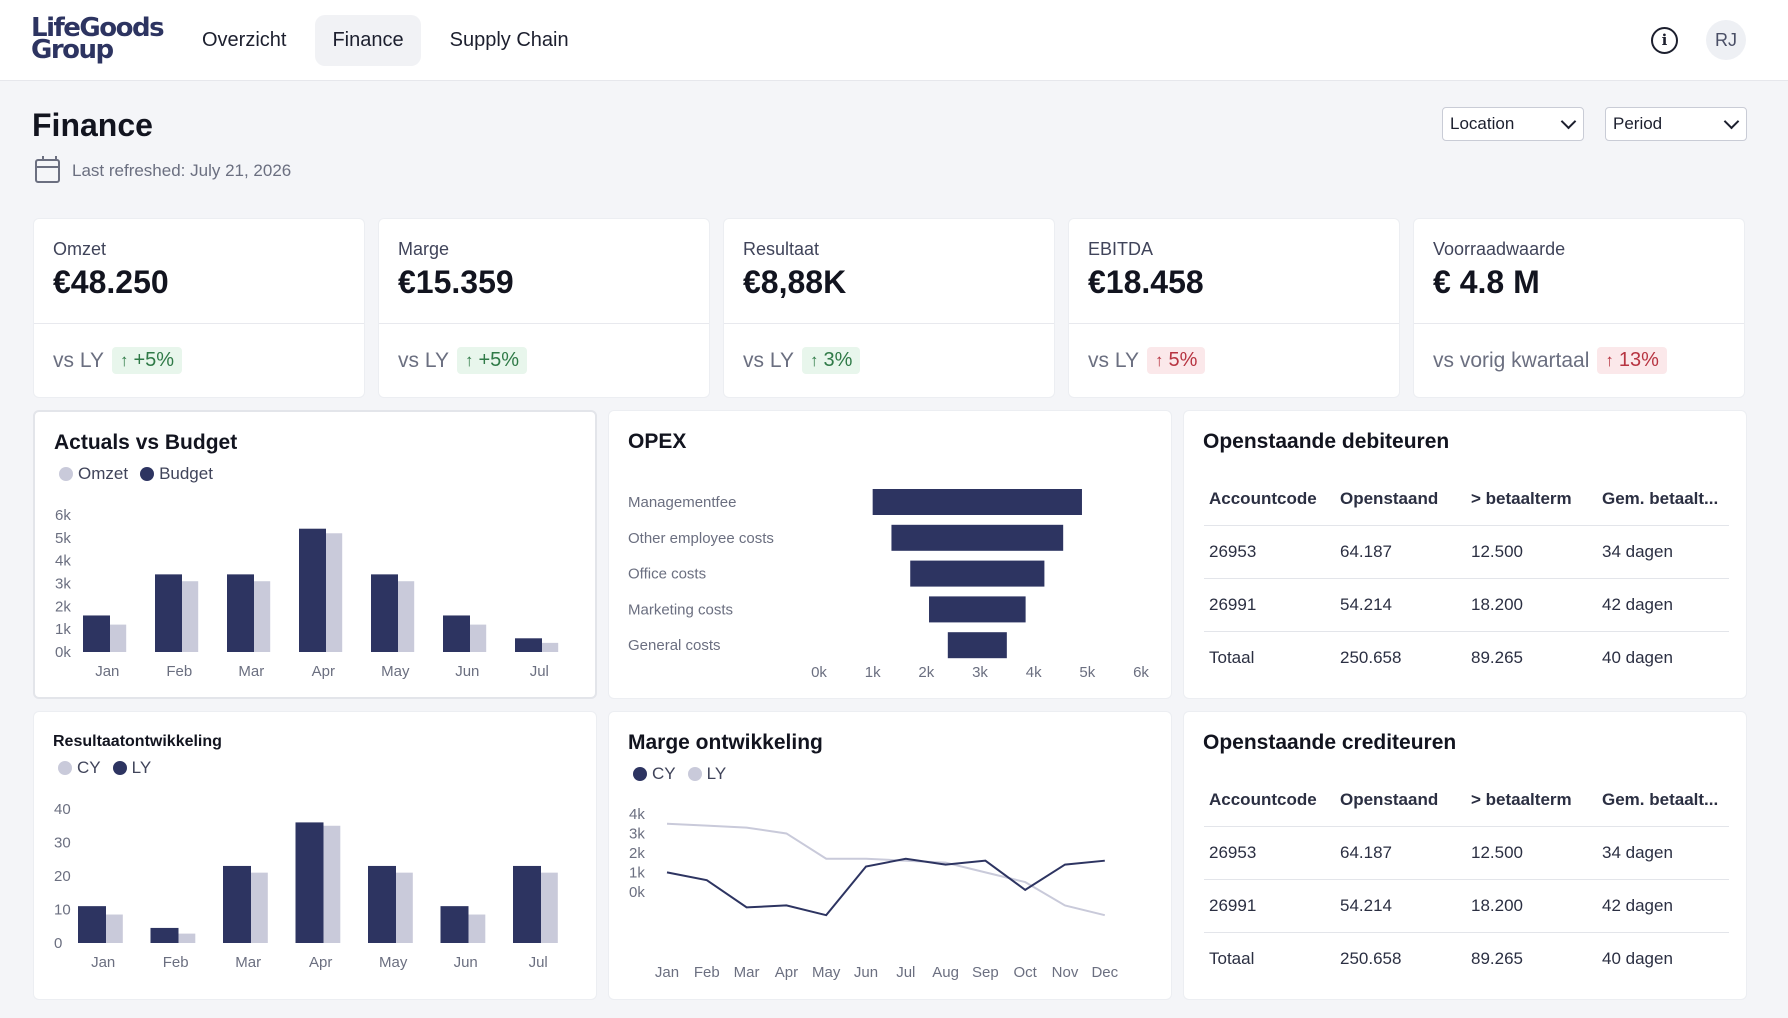  Describe the element at coordinates (768, 360) in the screenshot. I see `kpi-compare-label: vs LY` at that location.